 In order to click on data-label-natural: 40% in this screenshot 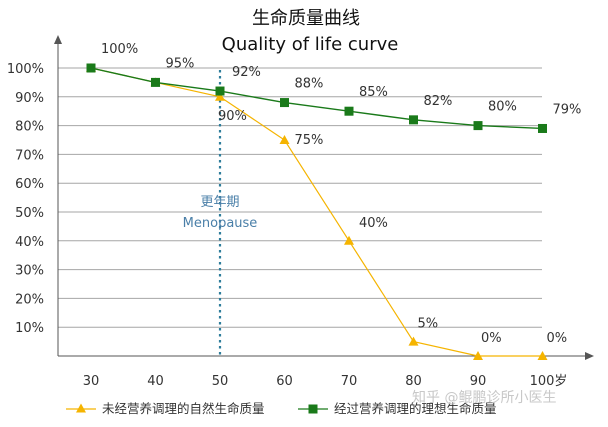, I will do `click(373, 223)`.